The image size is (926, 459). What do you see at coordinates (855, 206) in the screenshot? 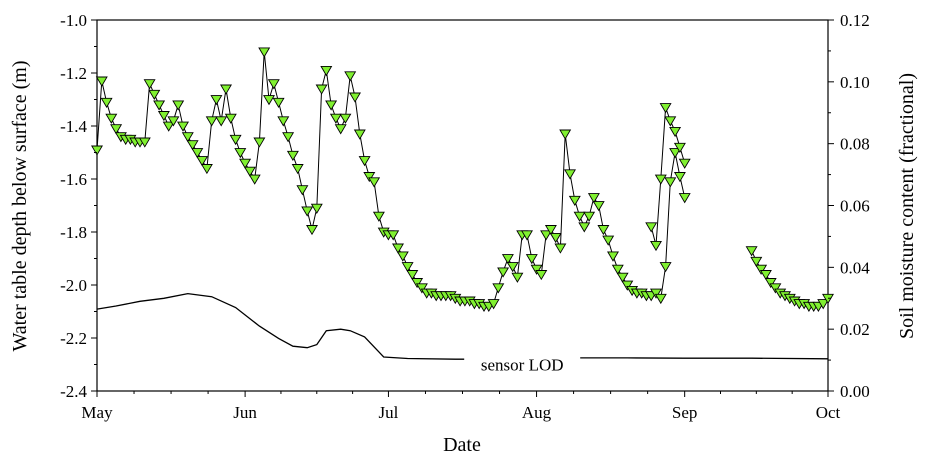
I see `y-right-tick-label: 0.06` at bounding box center [855, 206].